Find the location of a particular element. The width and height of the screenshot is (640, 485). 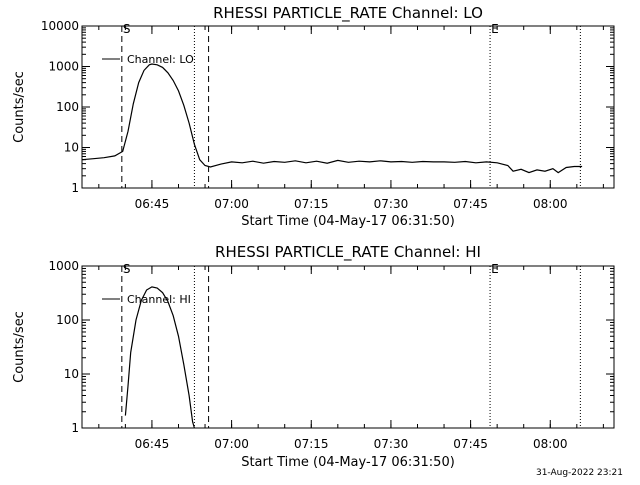

footer-timestamp: 31-Aug-2022 23:21 is located at coordinates (579, 473).